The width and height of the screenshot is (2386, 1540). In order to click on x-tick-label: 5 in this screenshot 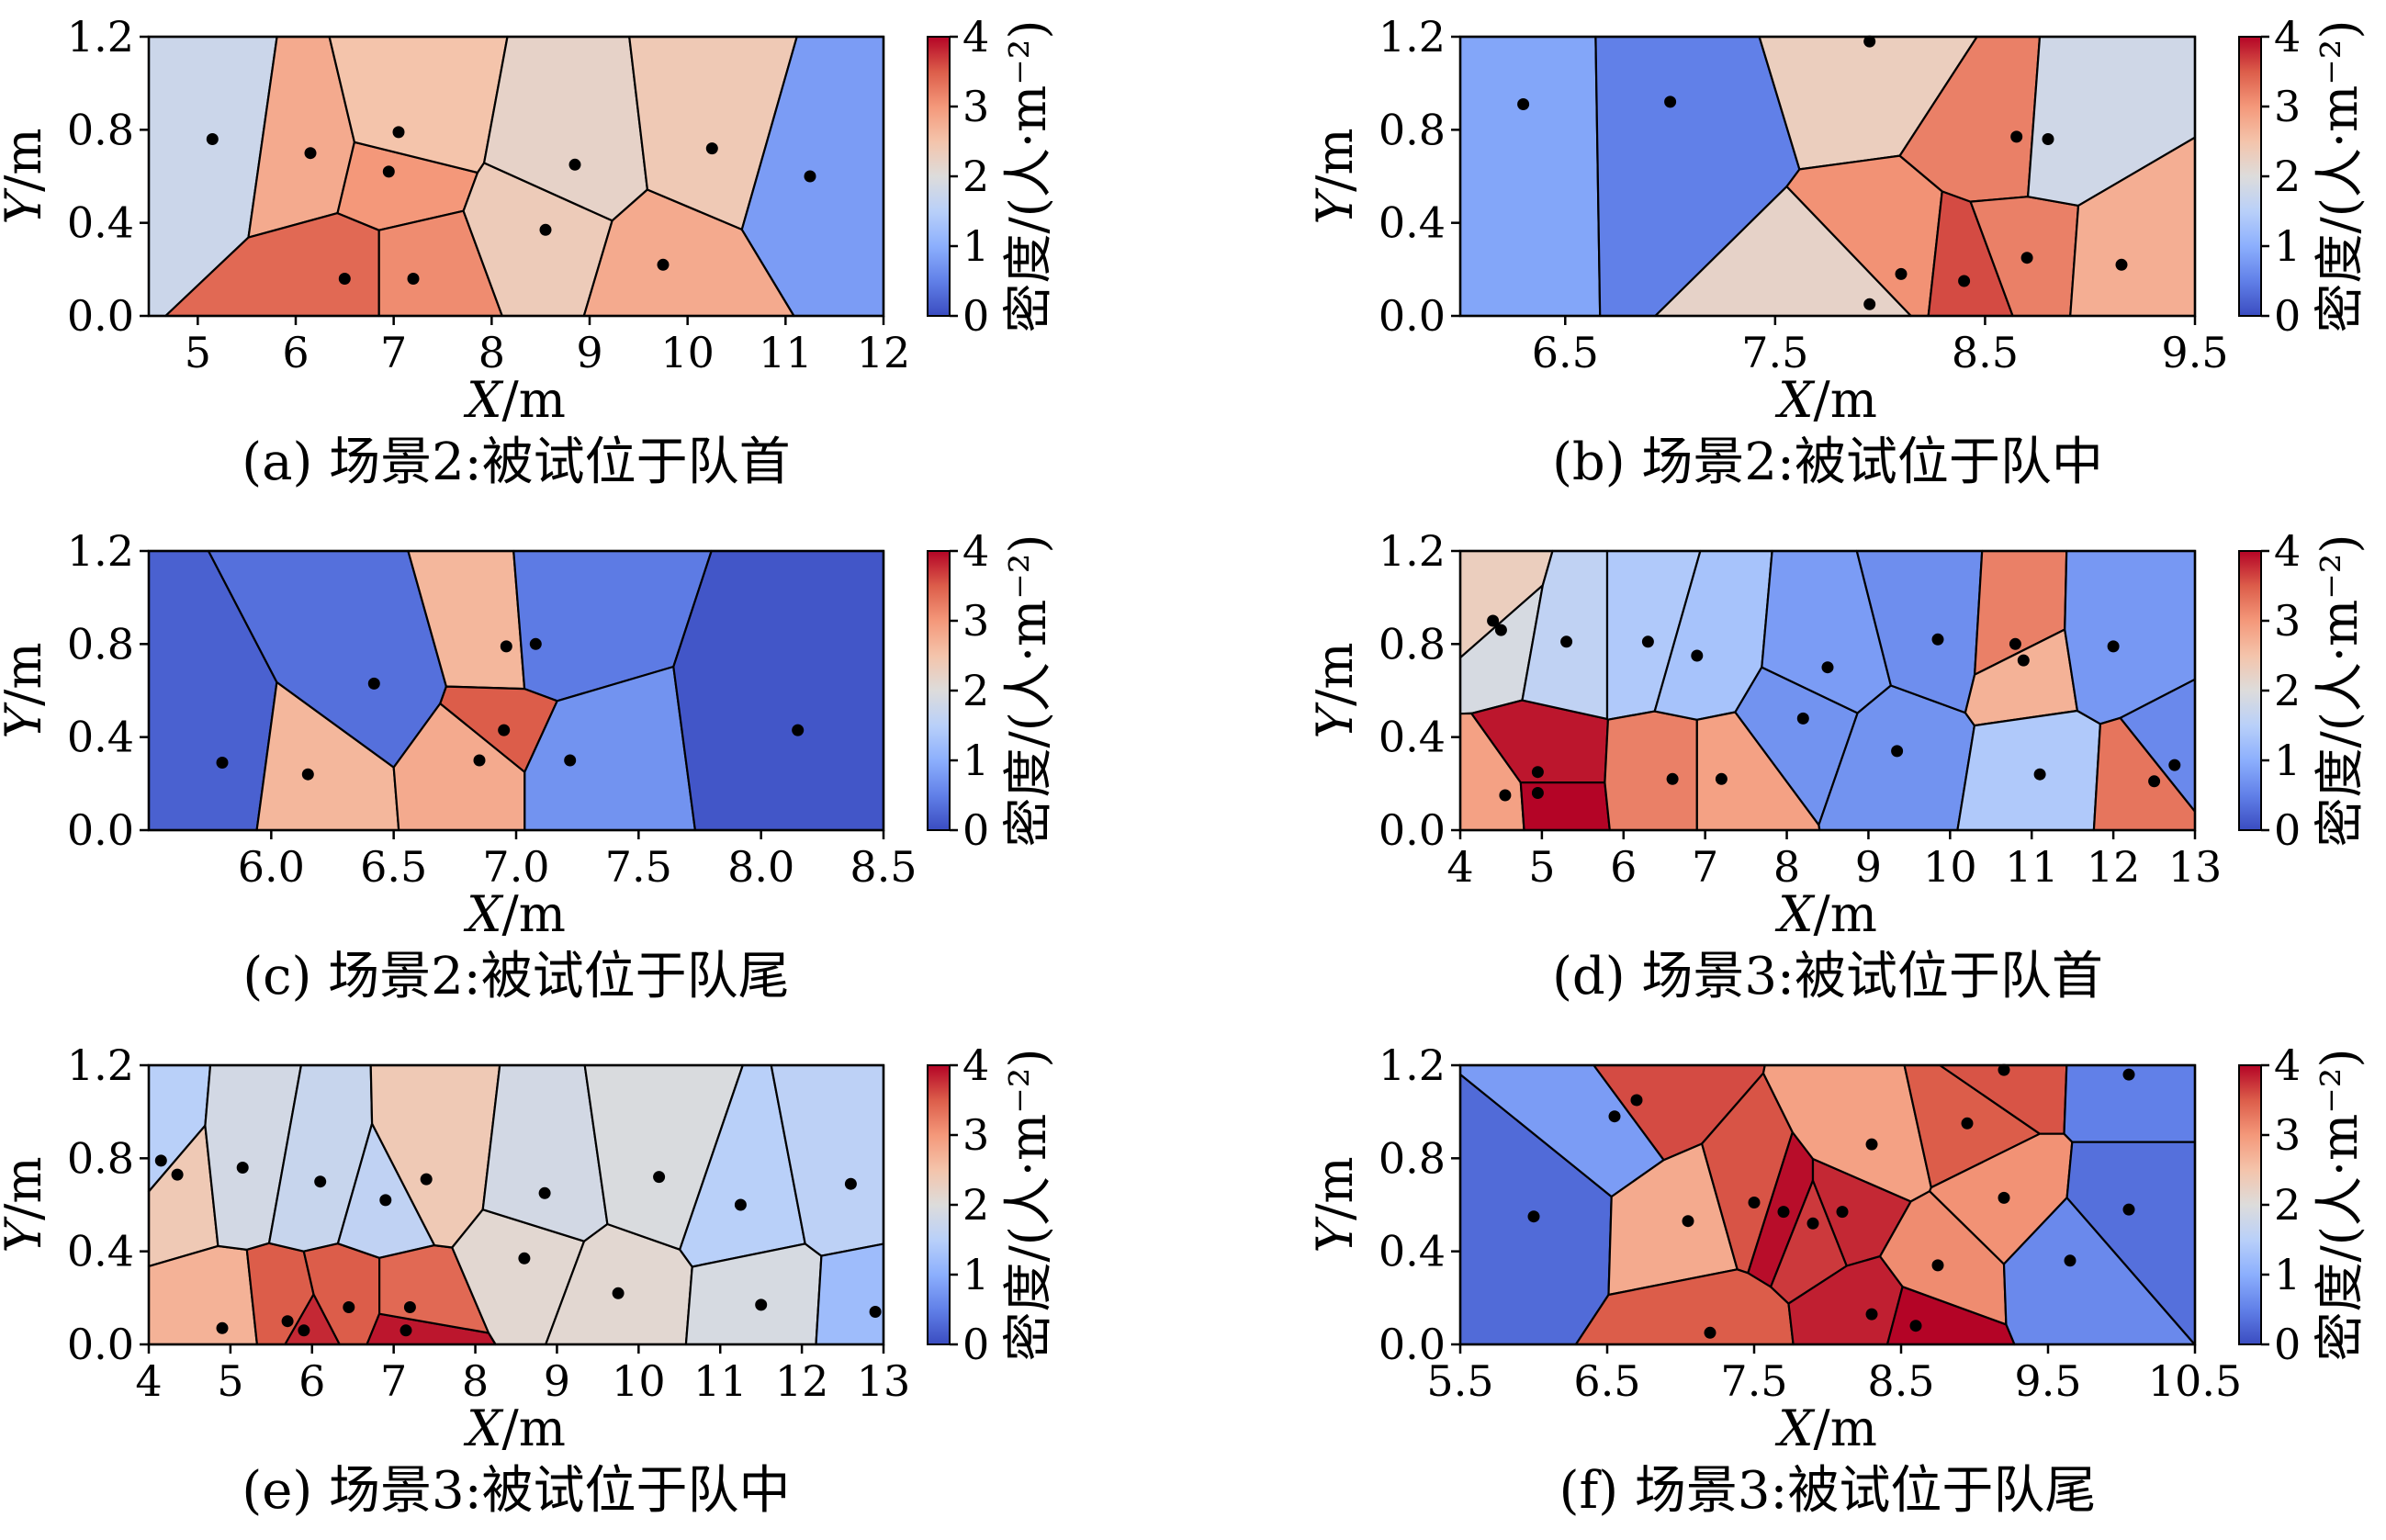, I will do `click(1541, 867)`.